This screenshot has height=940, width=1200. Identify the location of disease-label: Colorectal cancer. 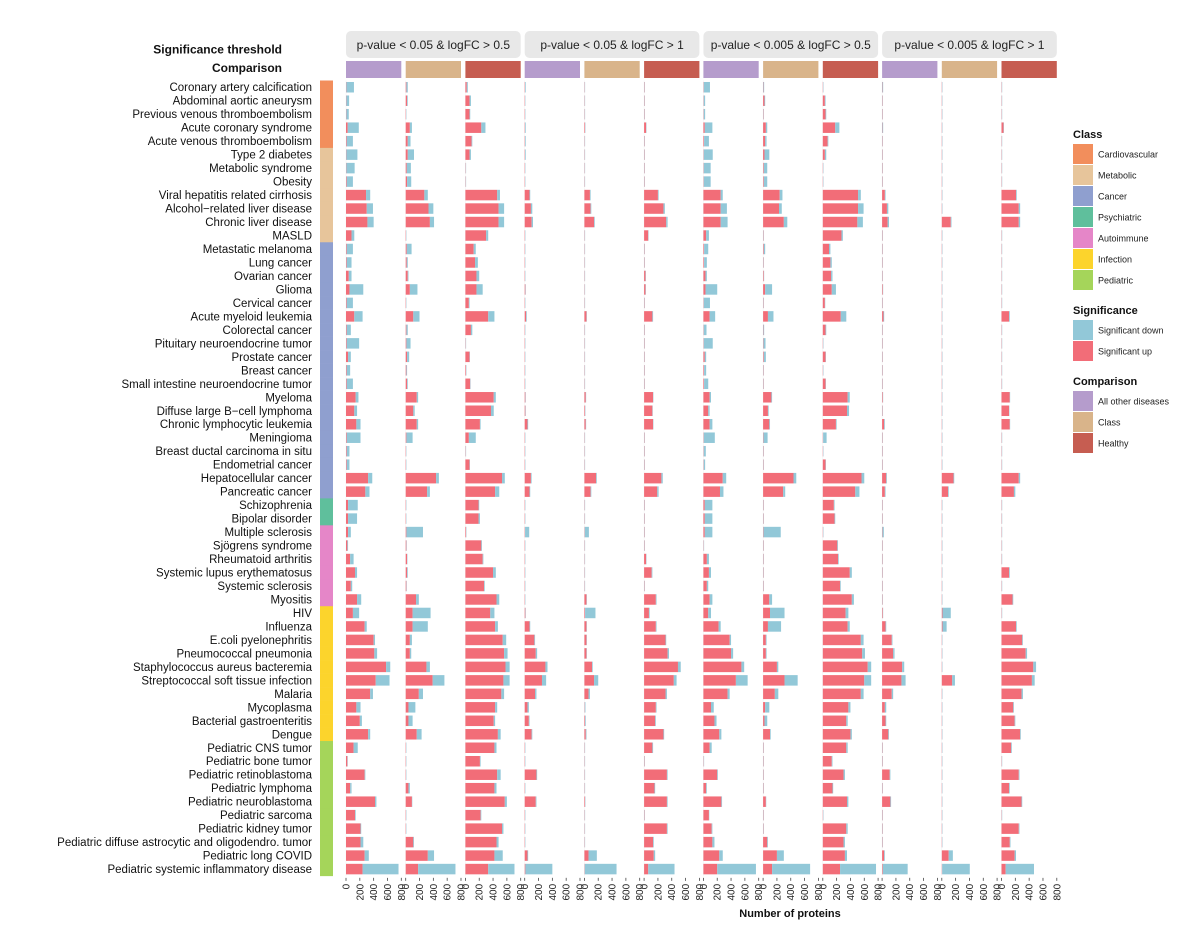
(268, 331).